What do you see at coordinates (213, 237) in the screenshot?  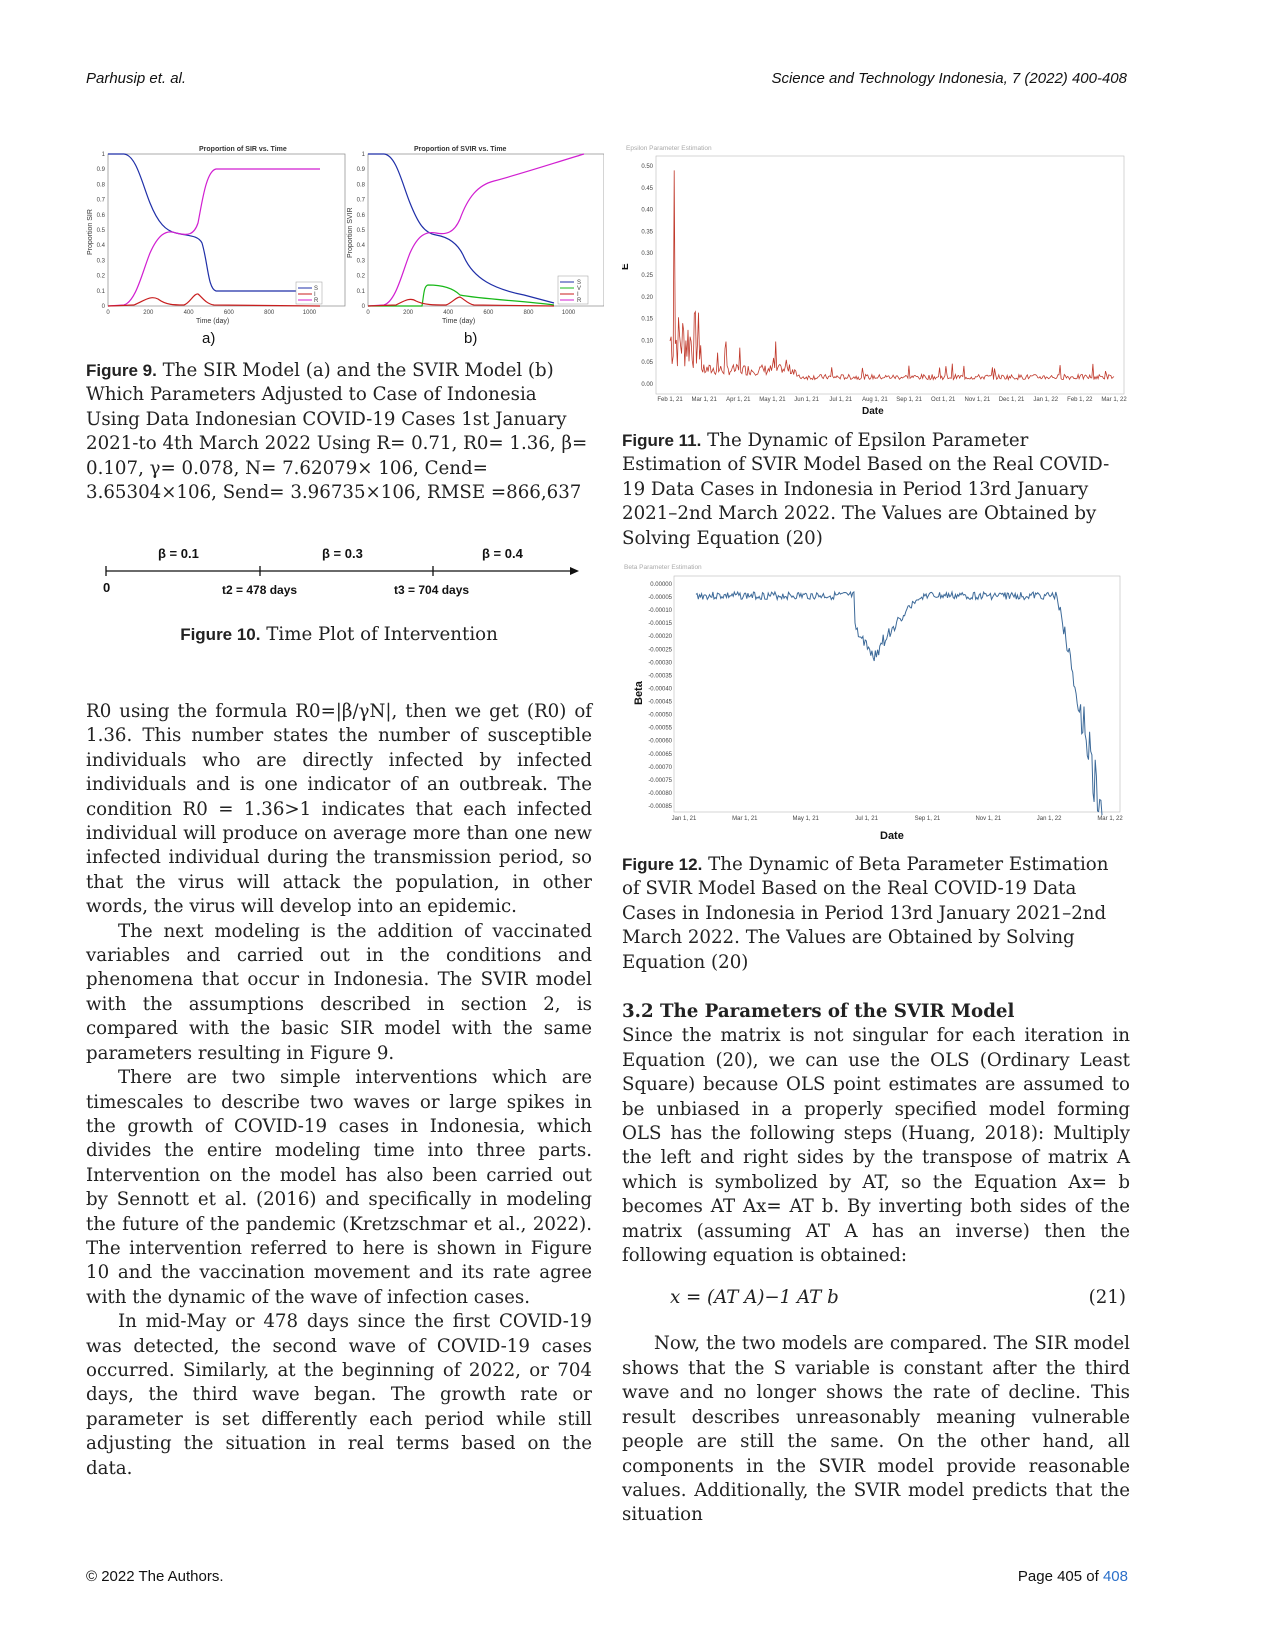 I see `plot-a-series-r` at bounding box center [213, 237].